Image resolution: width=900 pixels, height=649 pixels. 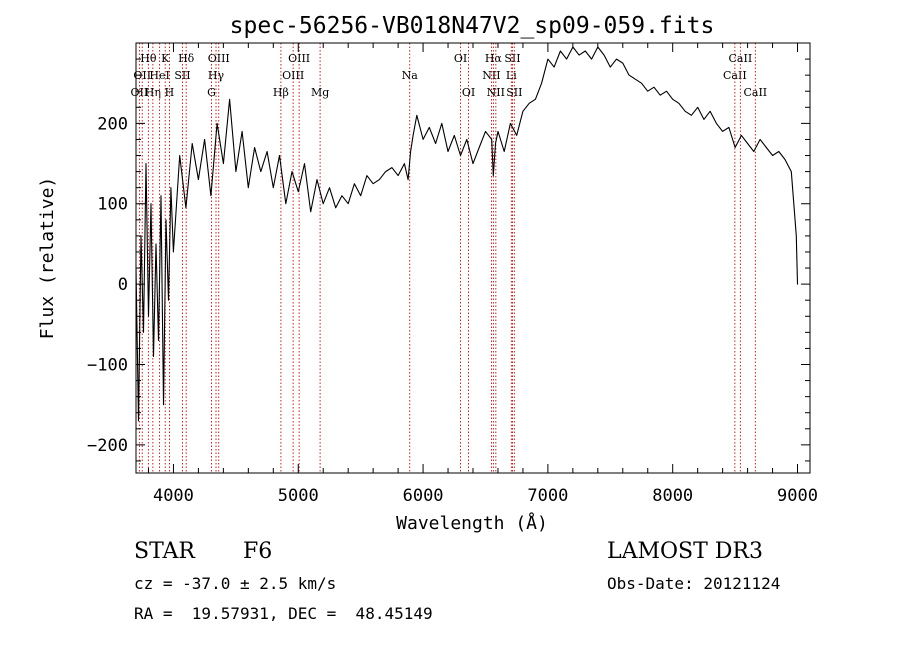 What do you see at coordinates (140, 92) in the screenshot?
I see `line-label-0: OII` at bounding box center [140, 92].